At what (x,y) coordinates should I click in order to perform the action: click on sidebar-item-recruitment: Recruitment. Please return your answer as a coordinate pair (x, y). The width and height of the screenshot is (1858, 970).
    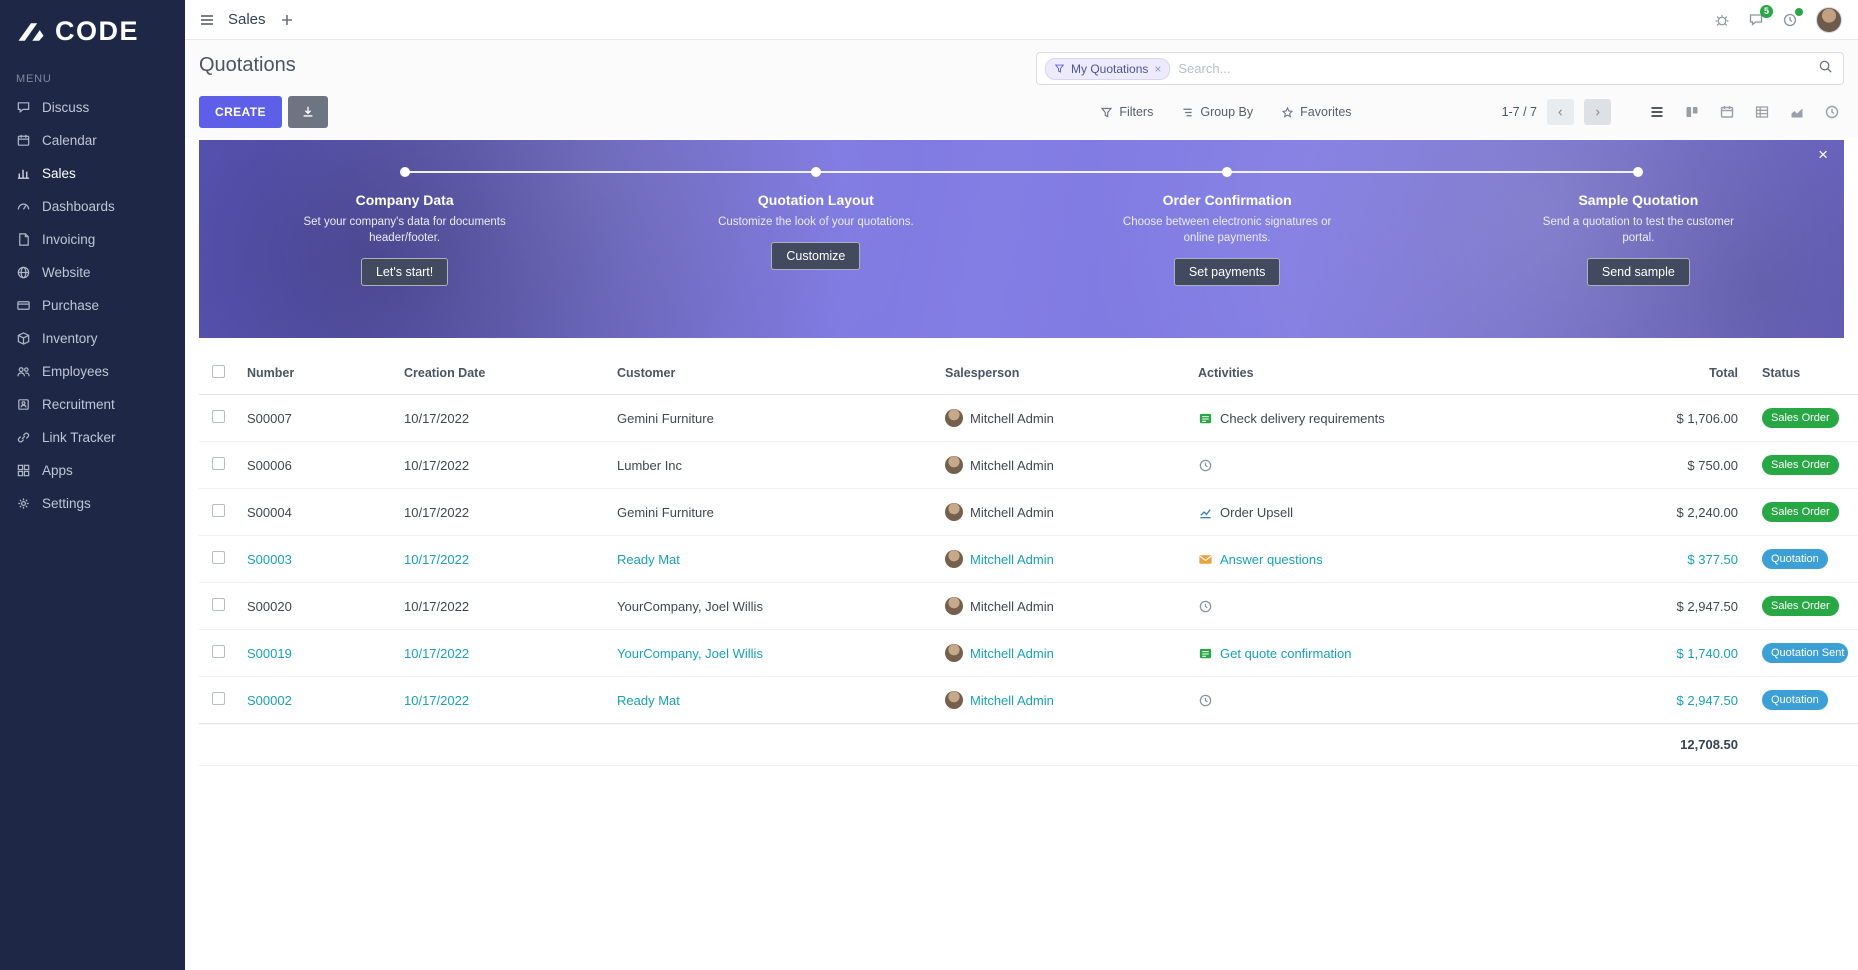
    Looking at the image, I should click on (92, 404).